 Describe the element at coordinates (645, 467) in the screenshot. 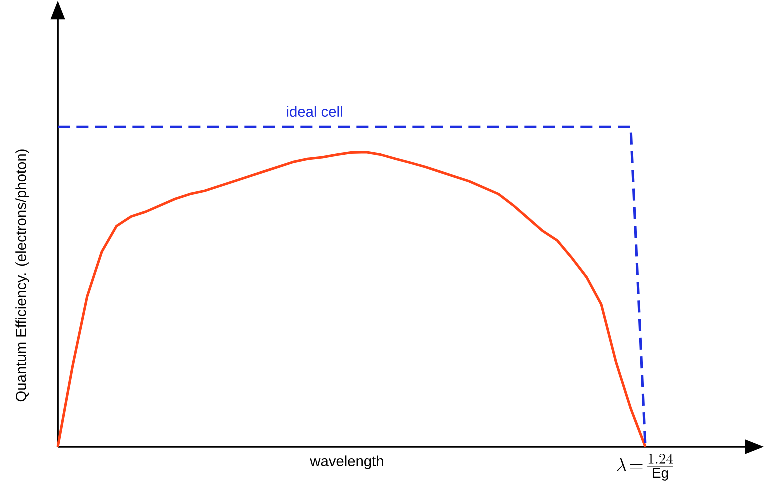

I see `text: $\lambda\!=\!\frac{1.24}{\mathrm{Eg}}$` at that location.